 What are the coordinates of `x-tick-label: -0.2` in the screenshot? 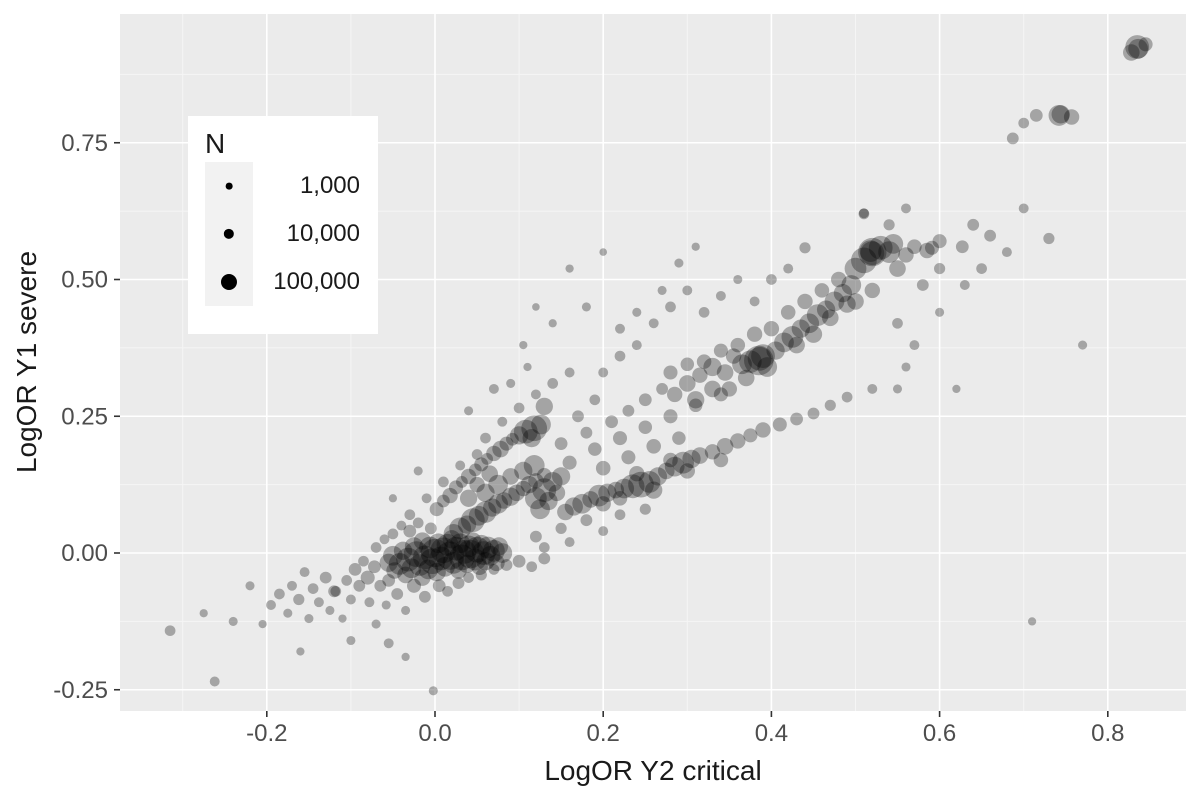 It's located at (266, 733).